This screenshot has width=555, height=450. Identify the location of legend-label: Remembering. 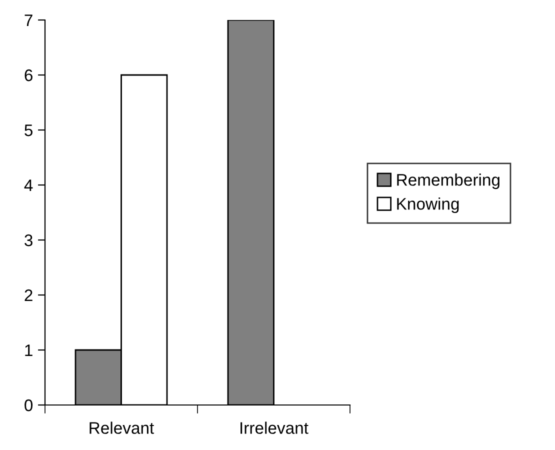
(448, 182).